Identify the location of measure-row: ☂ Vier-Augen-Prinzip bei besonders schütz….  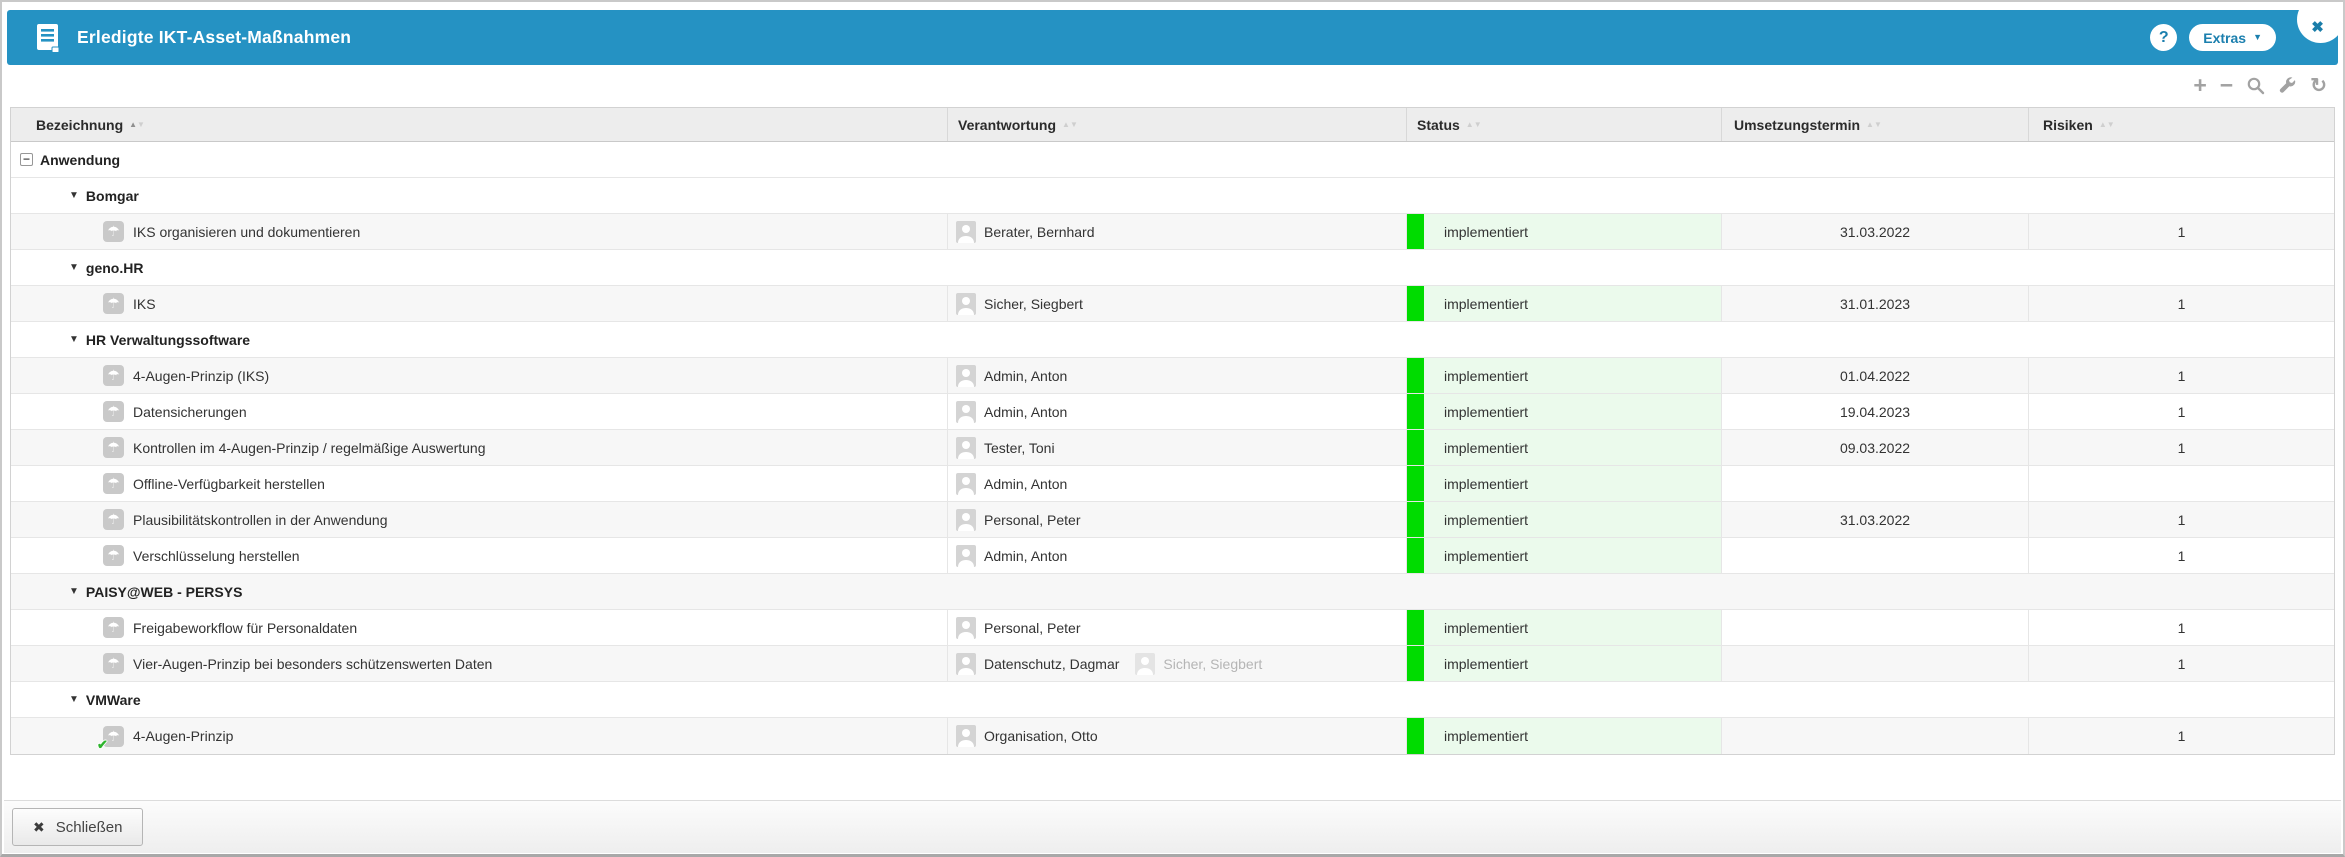
(1172, 664).